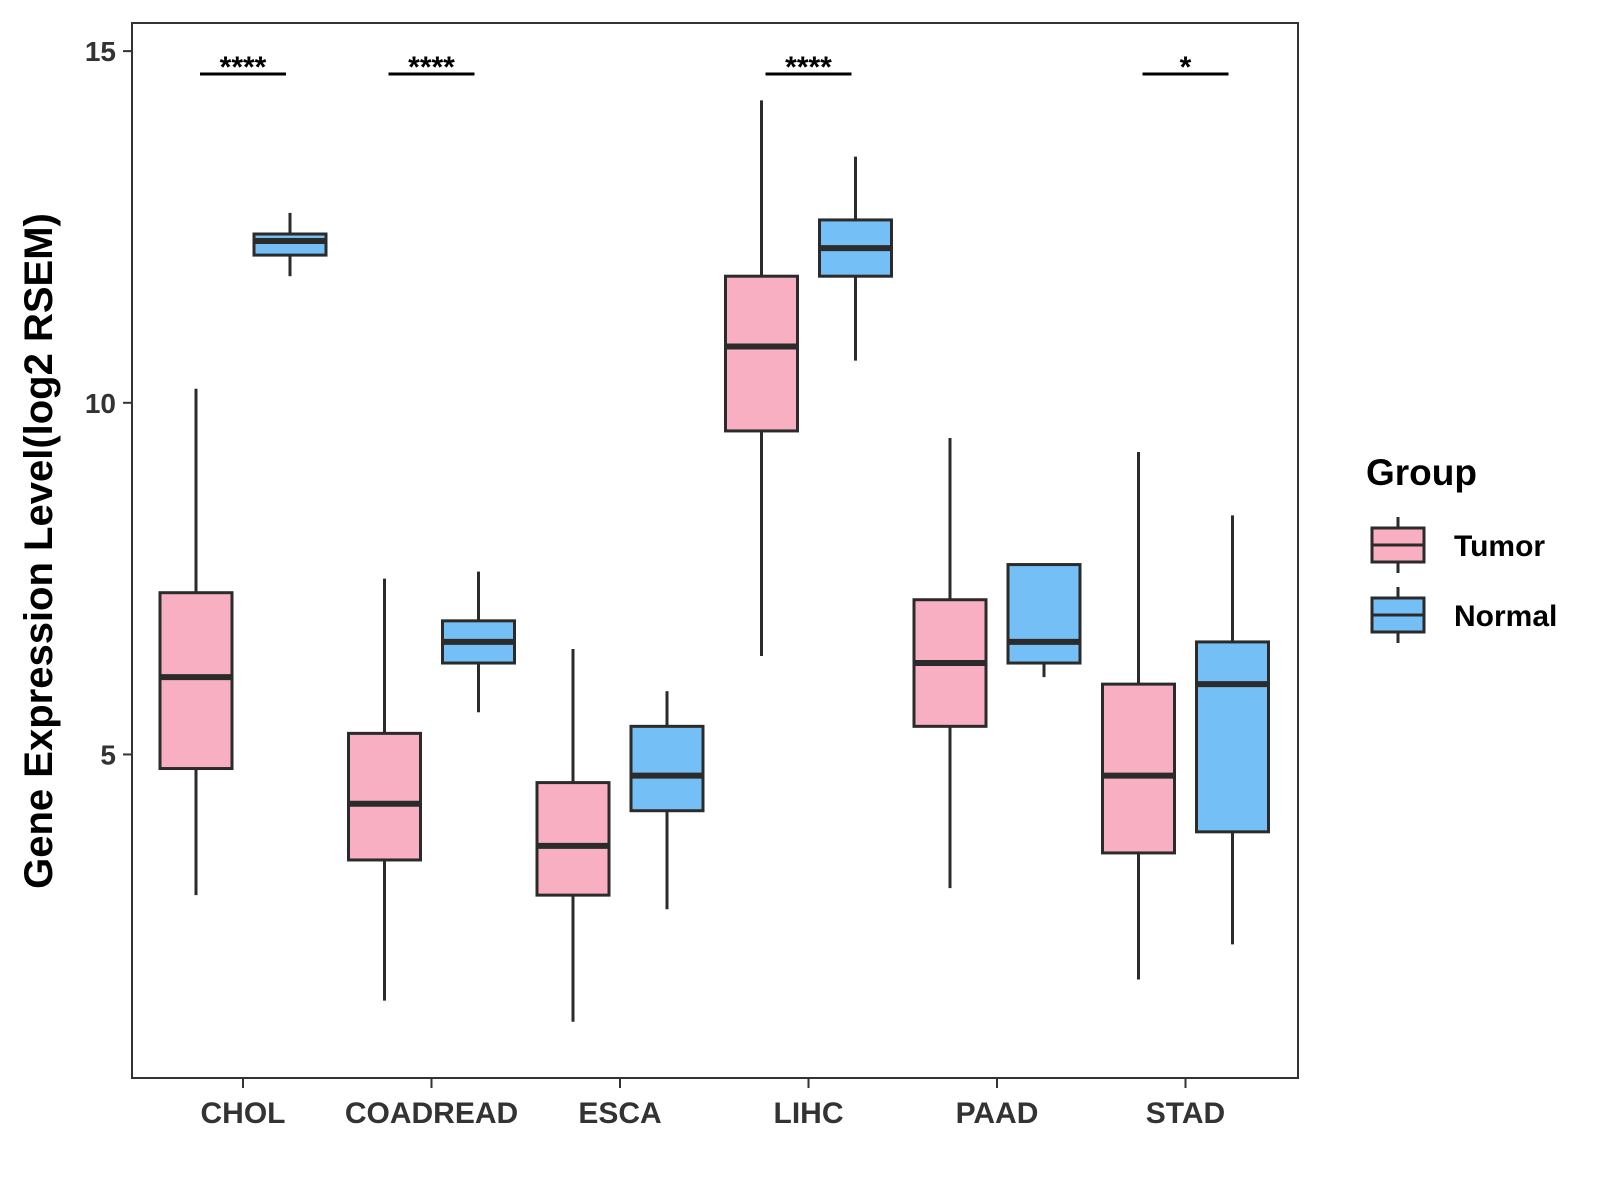  Describe the element at coordinates (855, 258) in the screenshot. I see `box-normal-lihc` at that location.